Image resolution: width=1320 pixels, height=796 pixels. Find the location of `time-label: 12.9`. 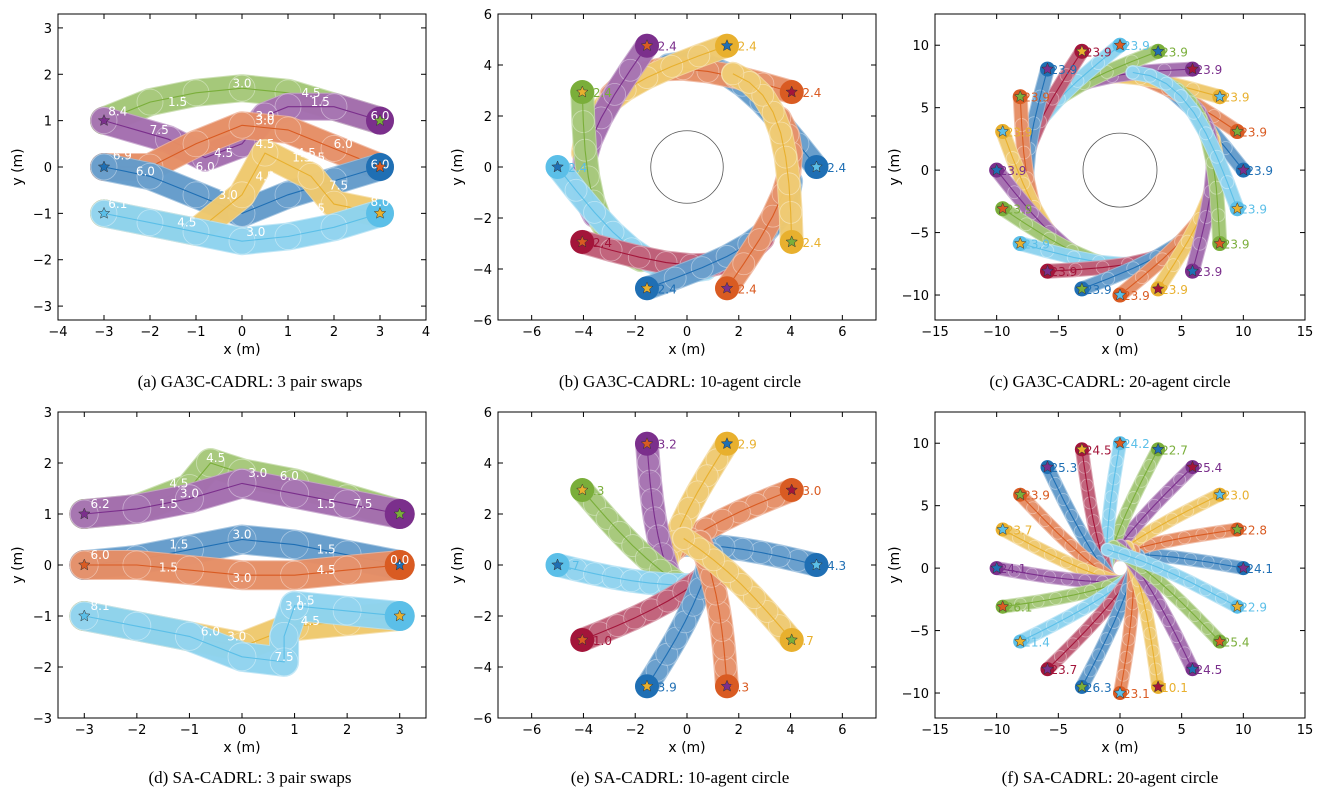

time-label: 12.9 is located at coordinates (743, 445).